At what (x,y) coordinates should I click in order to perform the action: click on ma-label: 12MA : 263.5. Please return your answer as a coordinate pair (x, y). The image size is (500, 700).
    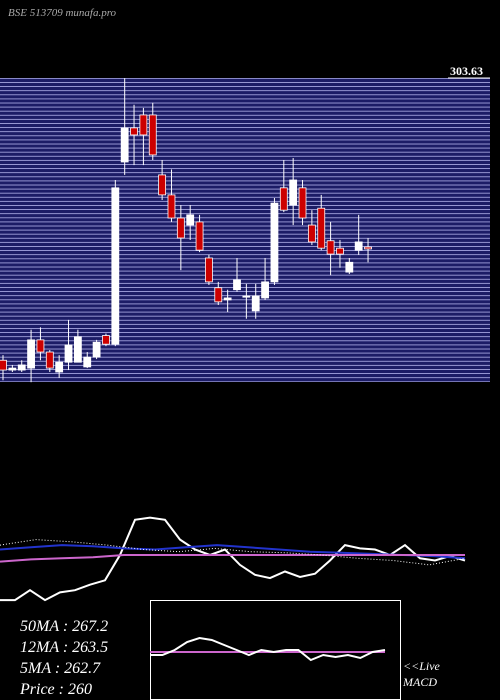
    Looking at the image, I should click on (64, 647).